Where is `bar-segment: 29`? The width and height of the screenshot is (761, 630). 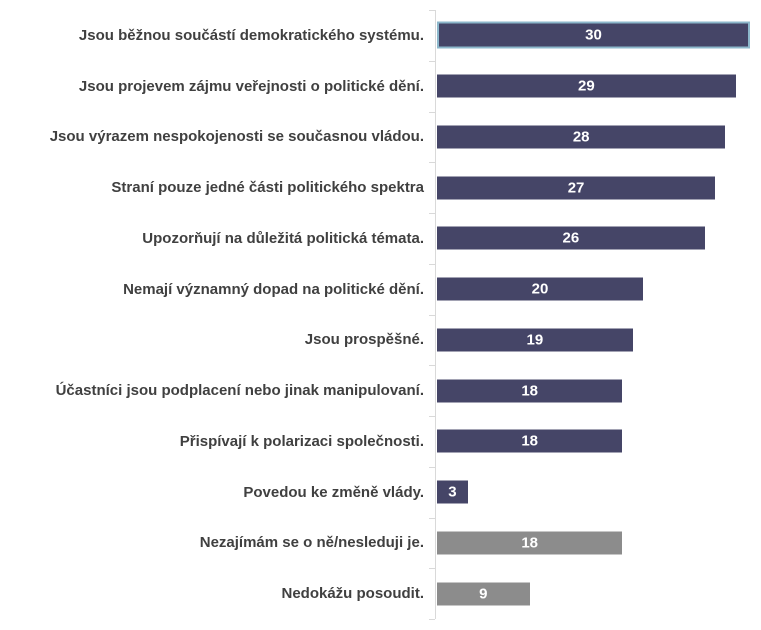
bar-segment: 29 is located at coordinates (586, 86).